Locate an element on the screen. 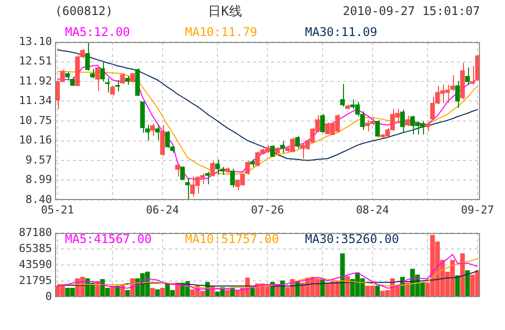 The width and height of the screenshot is (505, 330). y-tick-label: 0 is located at coordinates (48, 296).